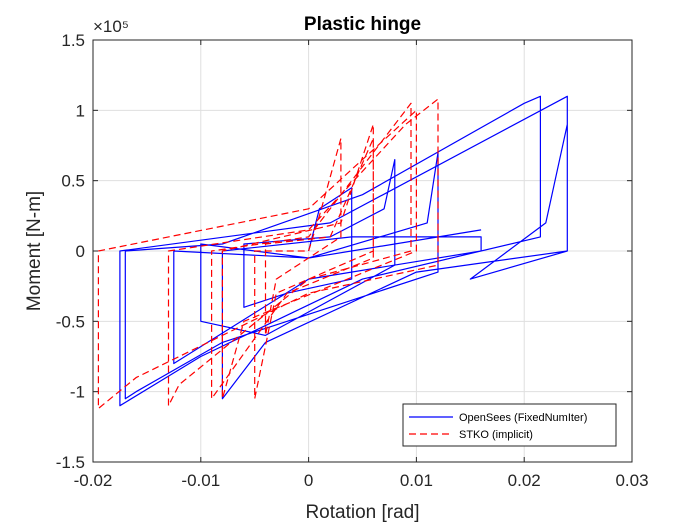  What do you see at coordinates (200, 480) in the screenshot?
I see `x-tick-label: -0.01` at bounding box center [200, 480].